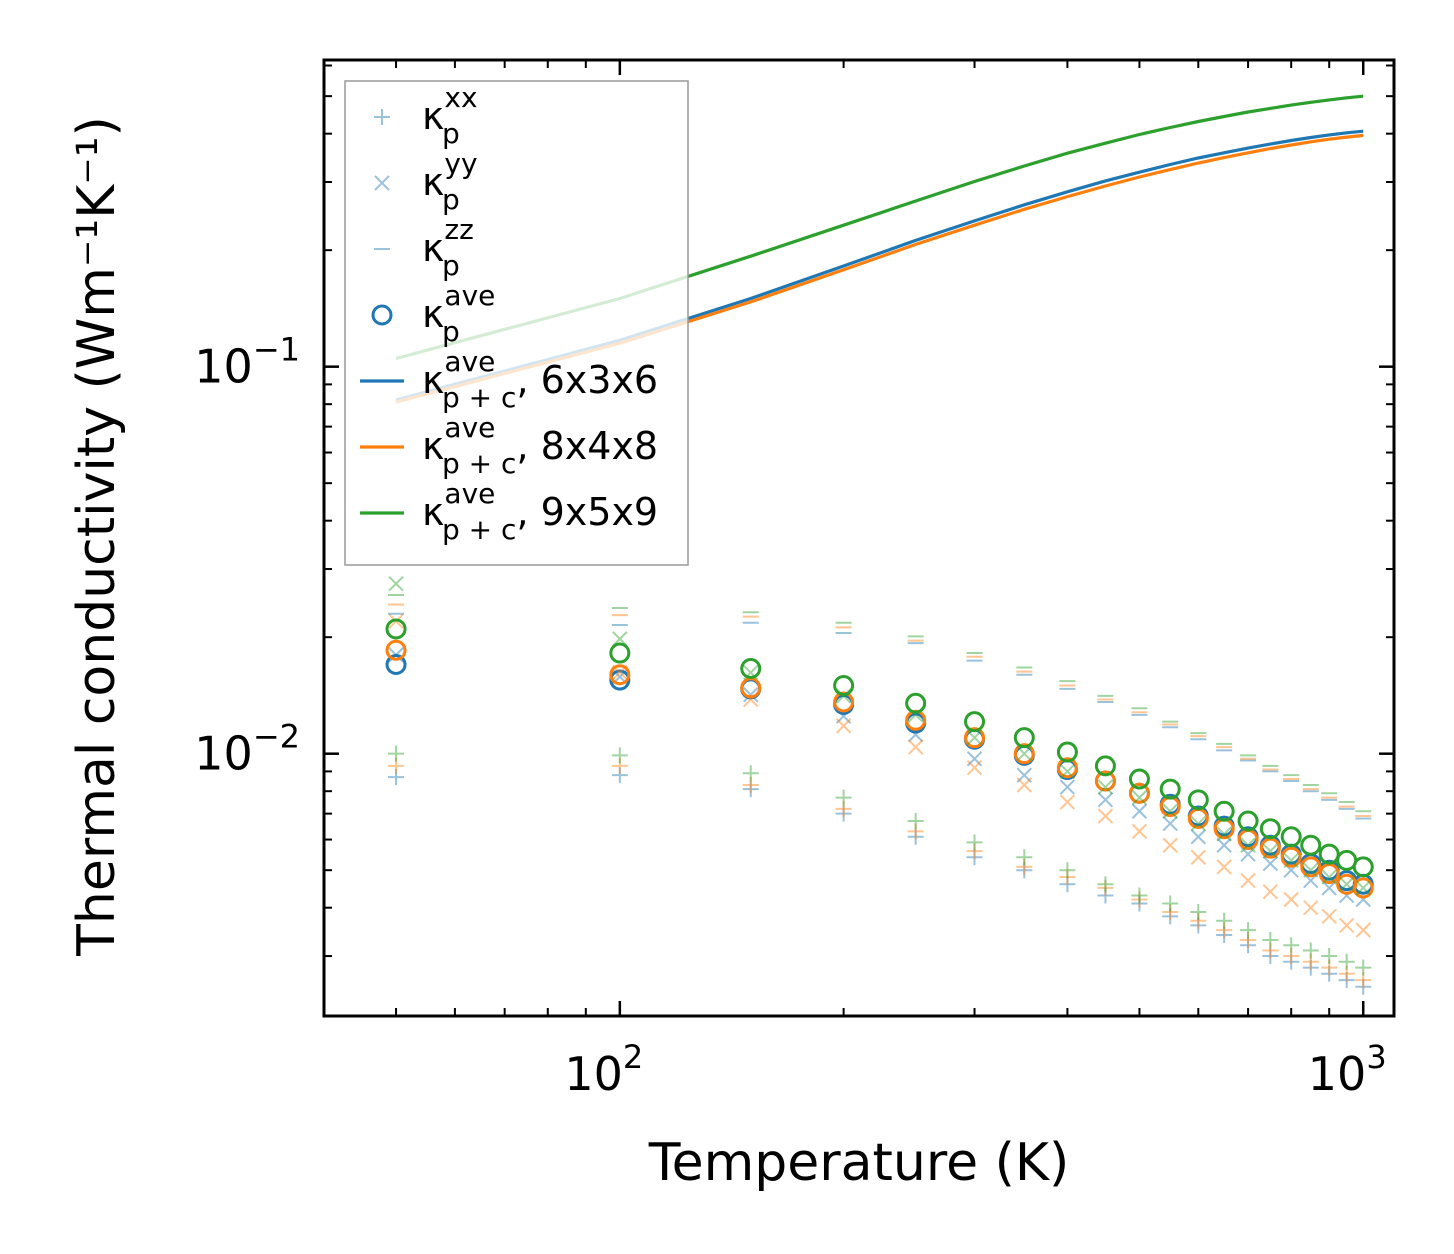 The image size is (1454, 1254). What do you see at coordinates (97, 536) in the screenshot?
I see `y-axis-label: Thermal conductivity (Wm⁻¹K⁻¹)` at bounding box center [97, 536].